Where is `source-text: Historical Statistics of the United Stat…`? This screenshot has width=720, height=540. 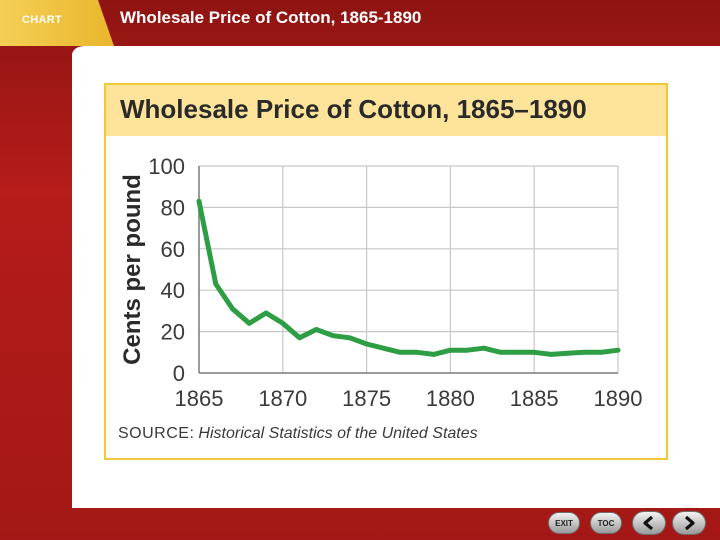
source-text: Historical Statistics of the United Stat… is located at coordinates (338, 433).